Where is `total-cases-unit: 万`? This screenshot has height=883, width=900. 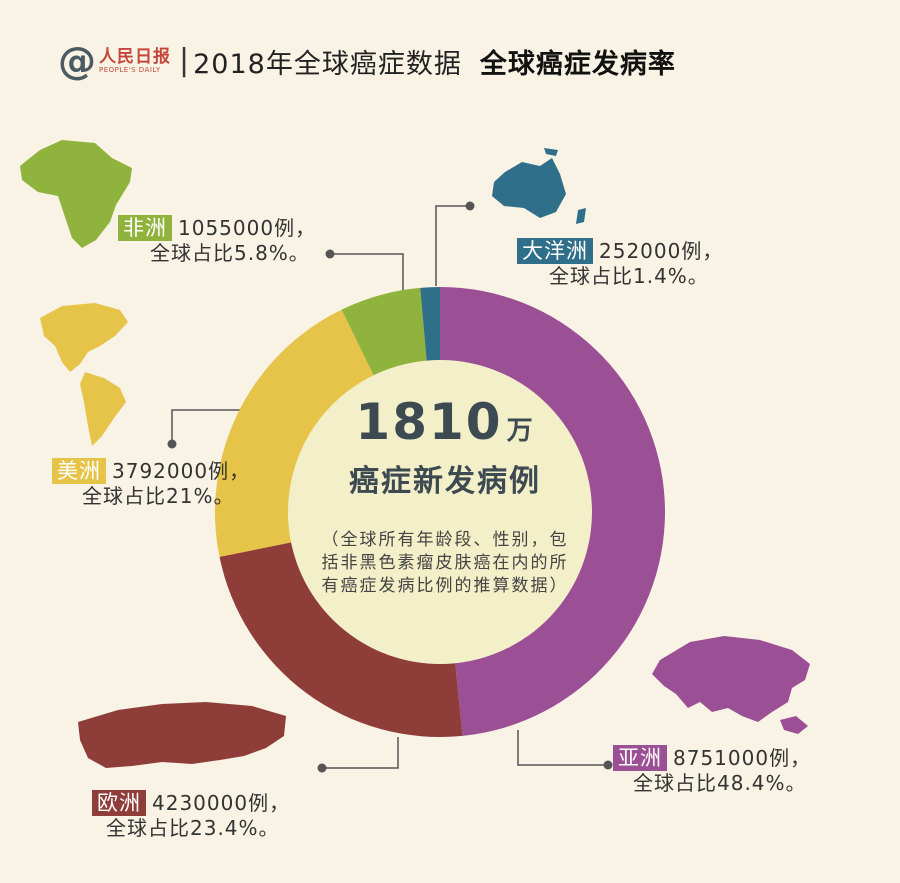
total-cases-unit: 万 is located at coordinates (520, 431).